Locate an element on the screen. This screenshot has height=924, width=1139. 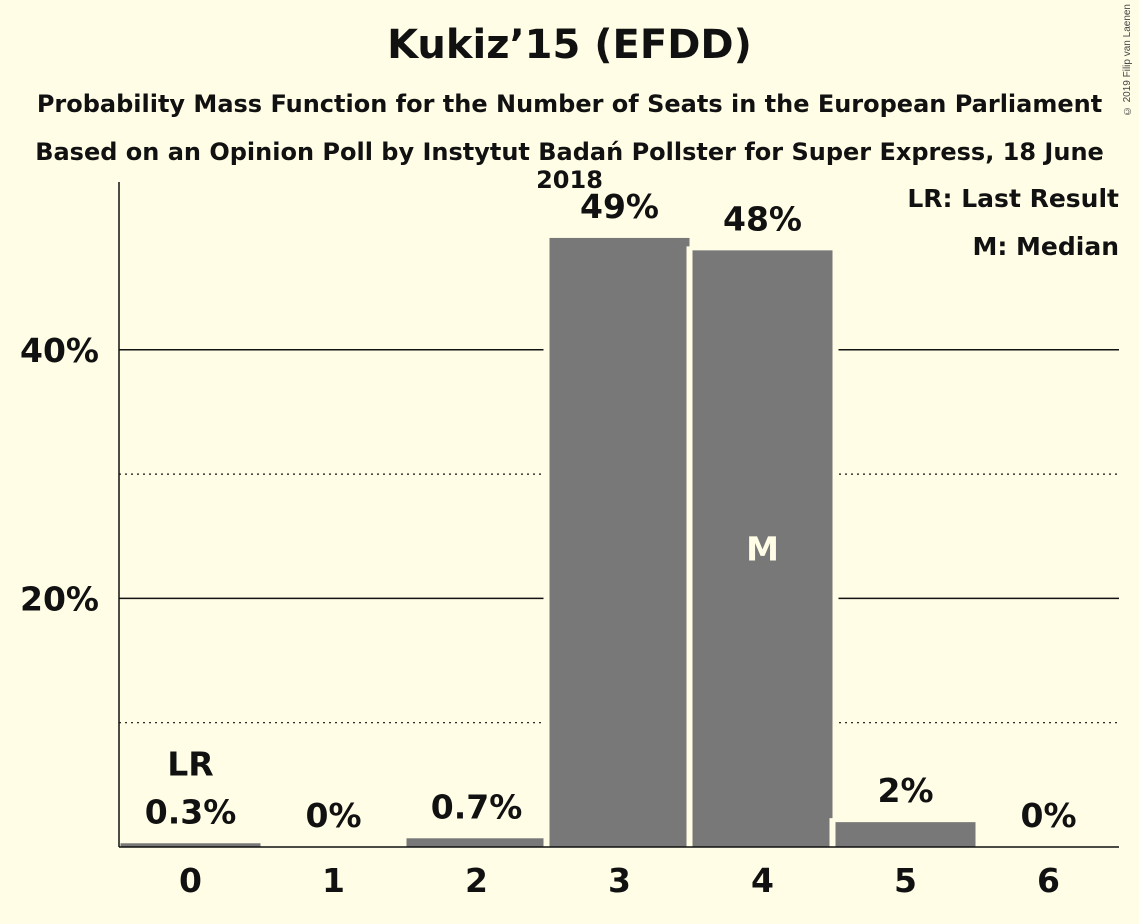
median-marker: M is located at coordinates (762, 549).